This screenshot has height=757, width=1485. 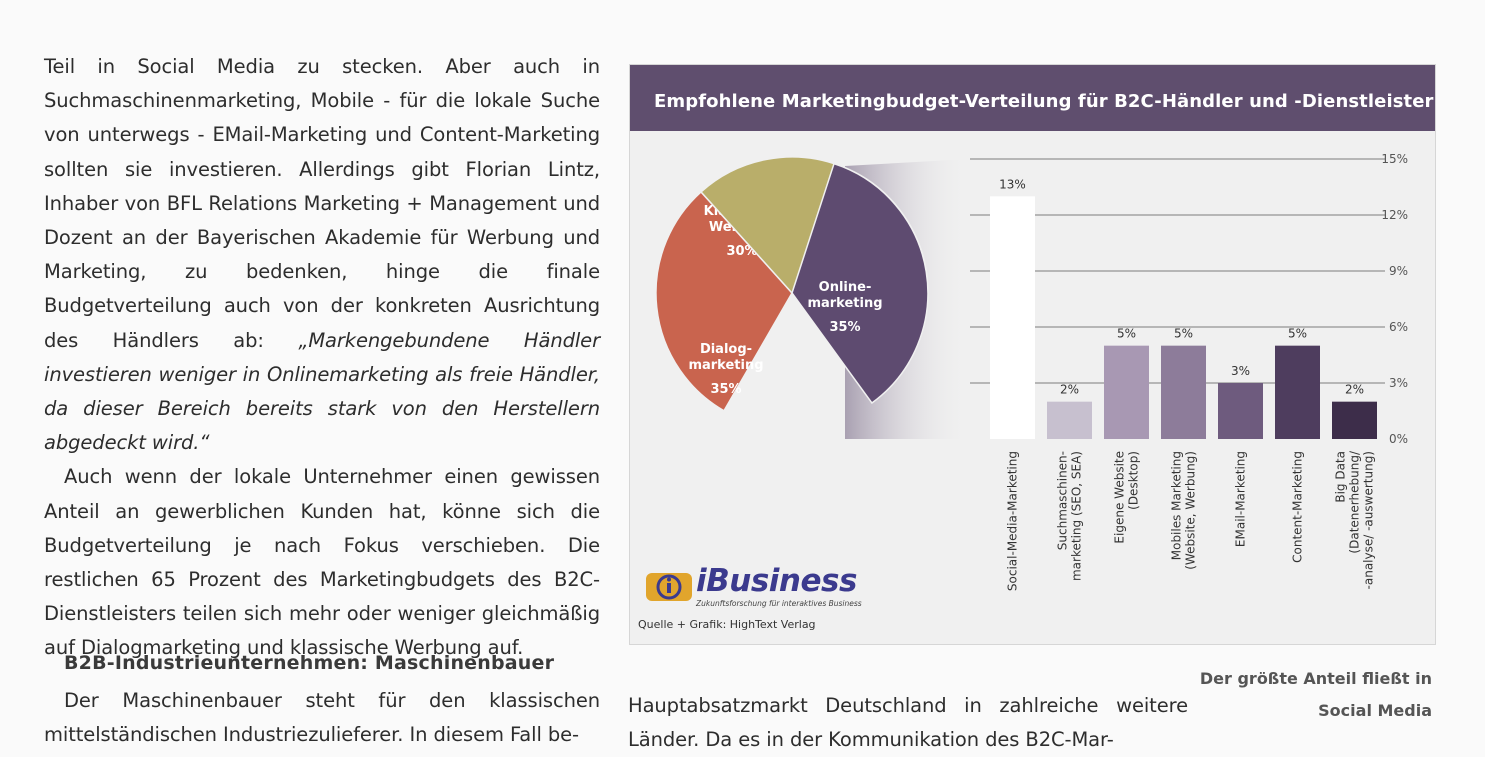 I want to click on y-tick-label: 0%, so click(x=1398, y=439).